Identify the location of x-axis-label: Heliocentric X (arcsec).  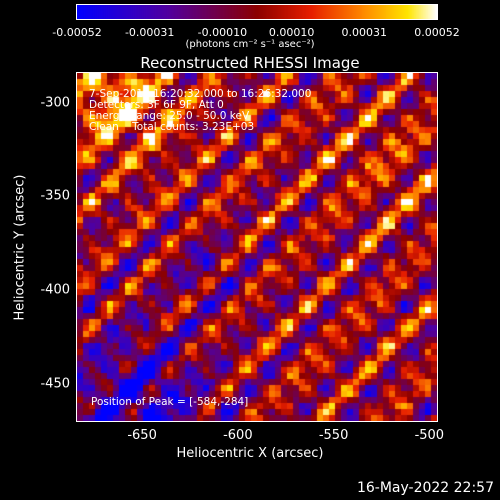
(250, 453).